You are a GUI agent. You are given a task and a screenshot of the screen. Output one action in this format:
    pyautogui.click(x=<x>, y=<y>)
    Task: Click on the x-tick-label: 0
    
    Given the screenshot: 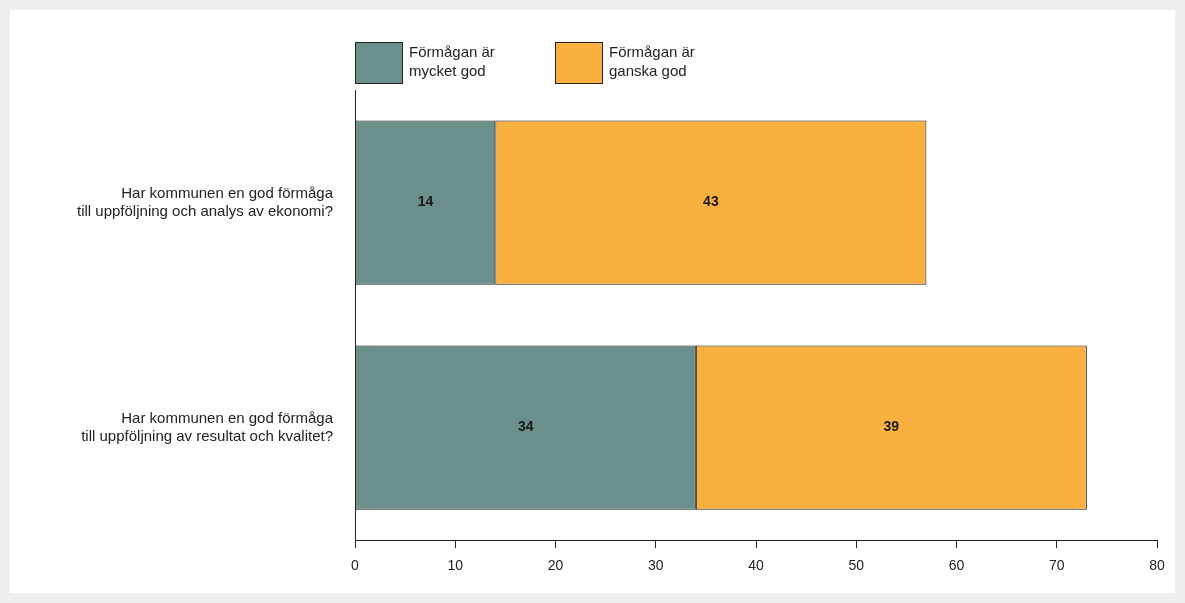 What is the action you would take?
    pyautogui.click(x=355, y=565)
    